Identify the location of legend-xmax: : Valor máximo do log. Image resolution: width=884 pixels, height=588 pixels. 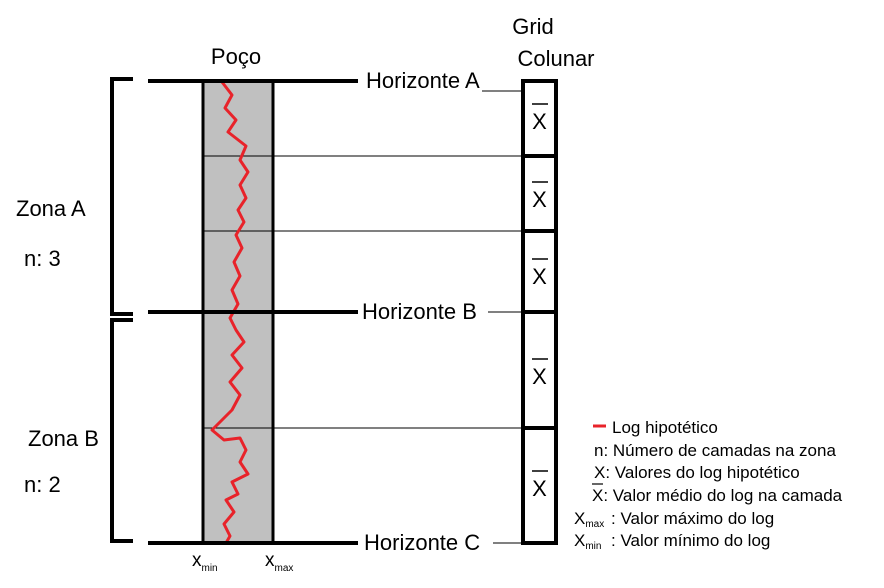
(692, 518).